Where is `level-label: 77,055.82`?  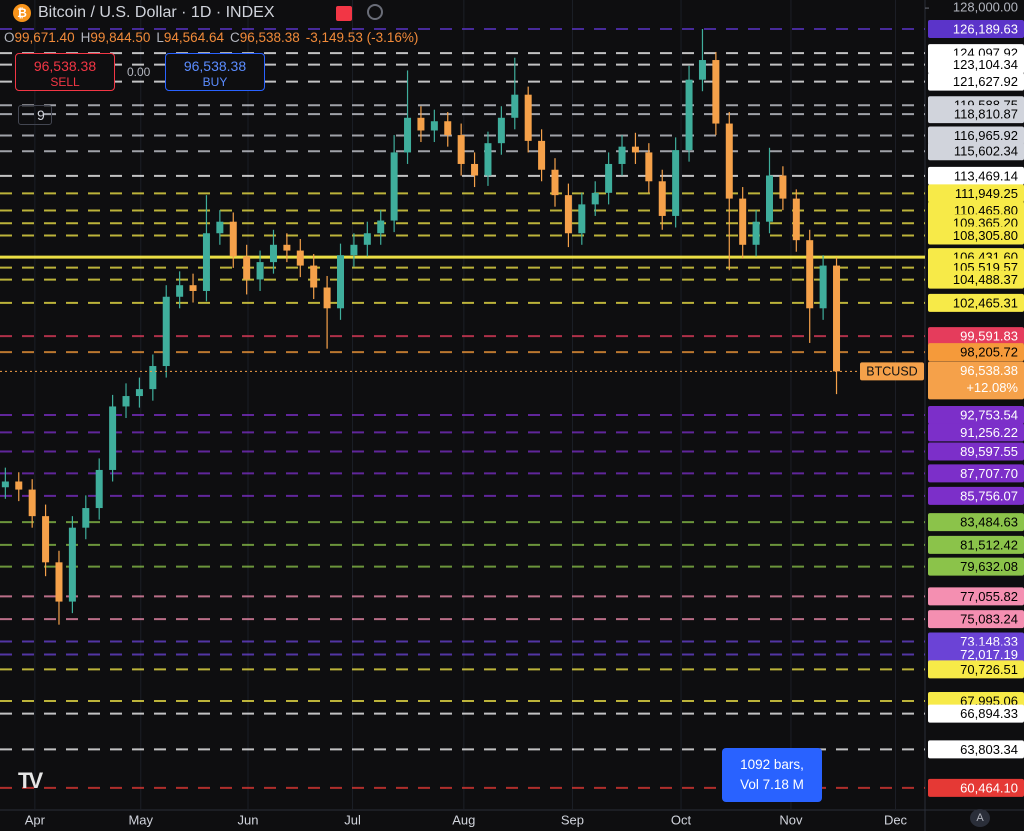
level-label: 77,055.82 is located at coordinates (989, 596).